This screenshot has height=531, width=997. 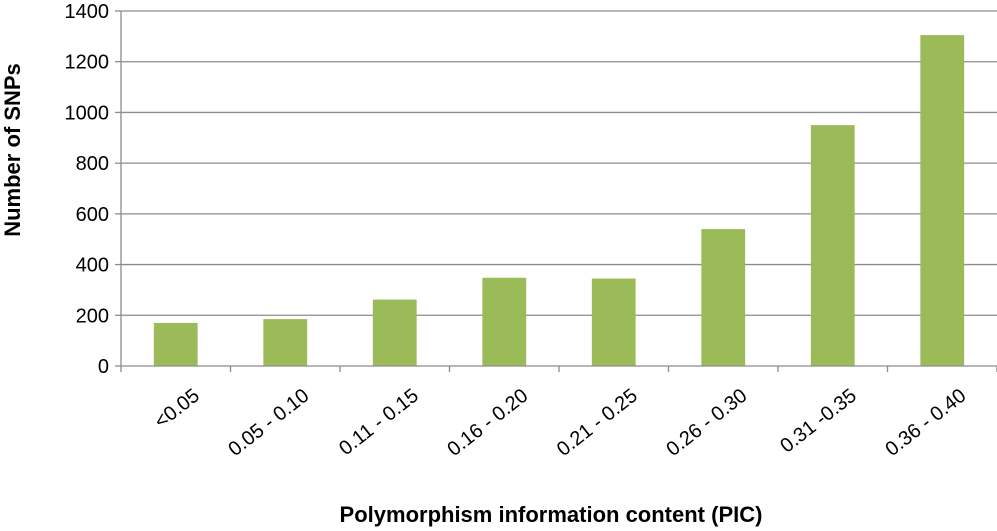 I want to click on x-tick-label: 0.11 - 0.15, so click(x=379, y=422).